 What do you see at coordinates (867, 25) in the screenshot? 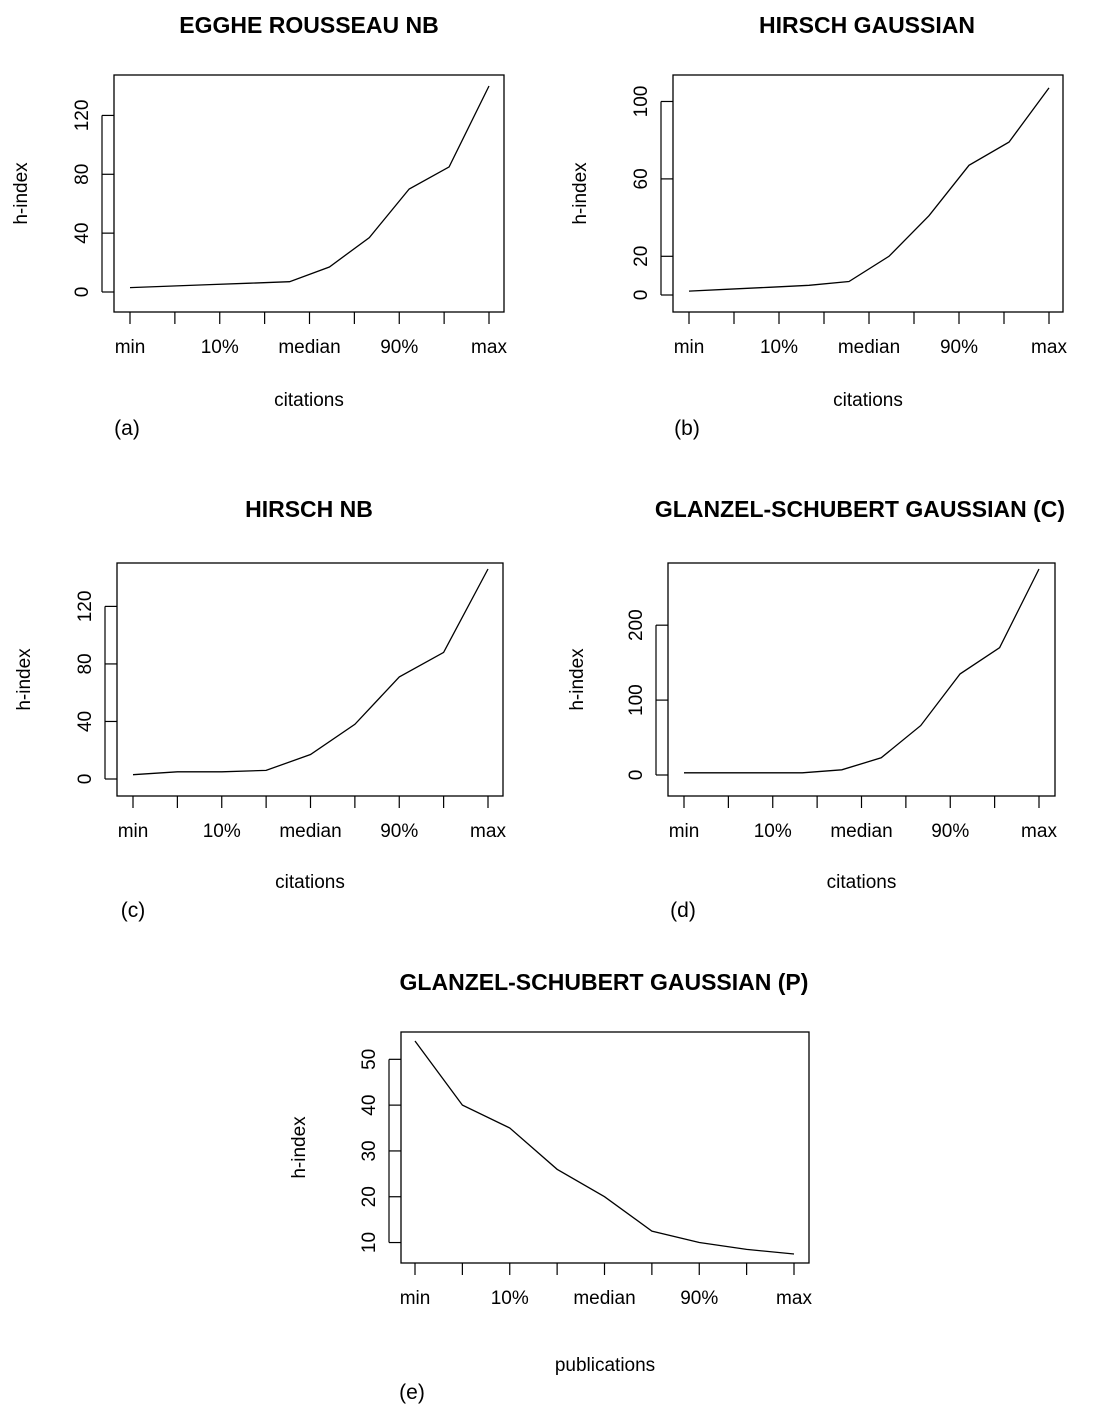
I see `chart-title: HIRSCH GAUSSIAN` at bounding box center [867, 25].